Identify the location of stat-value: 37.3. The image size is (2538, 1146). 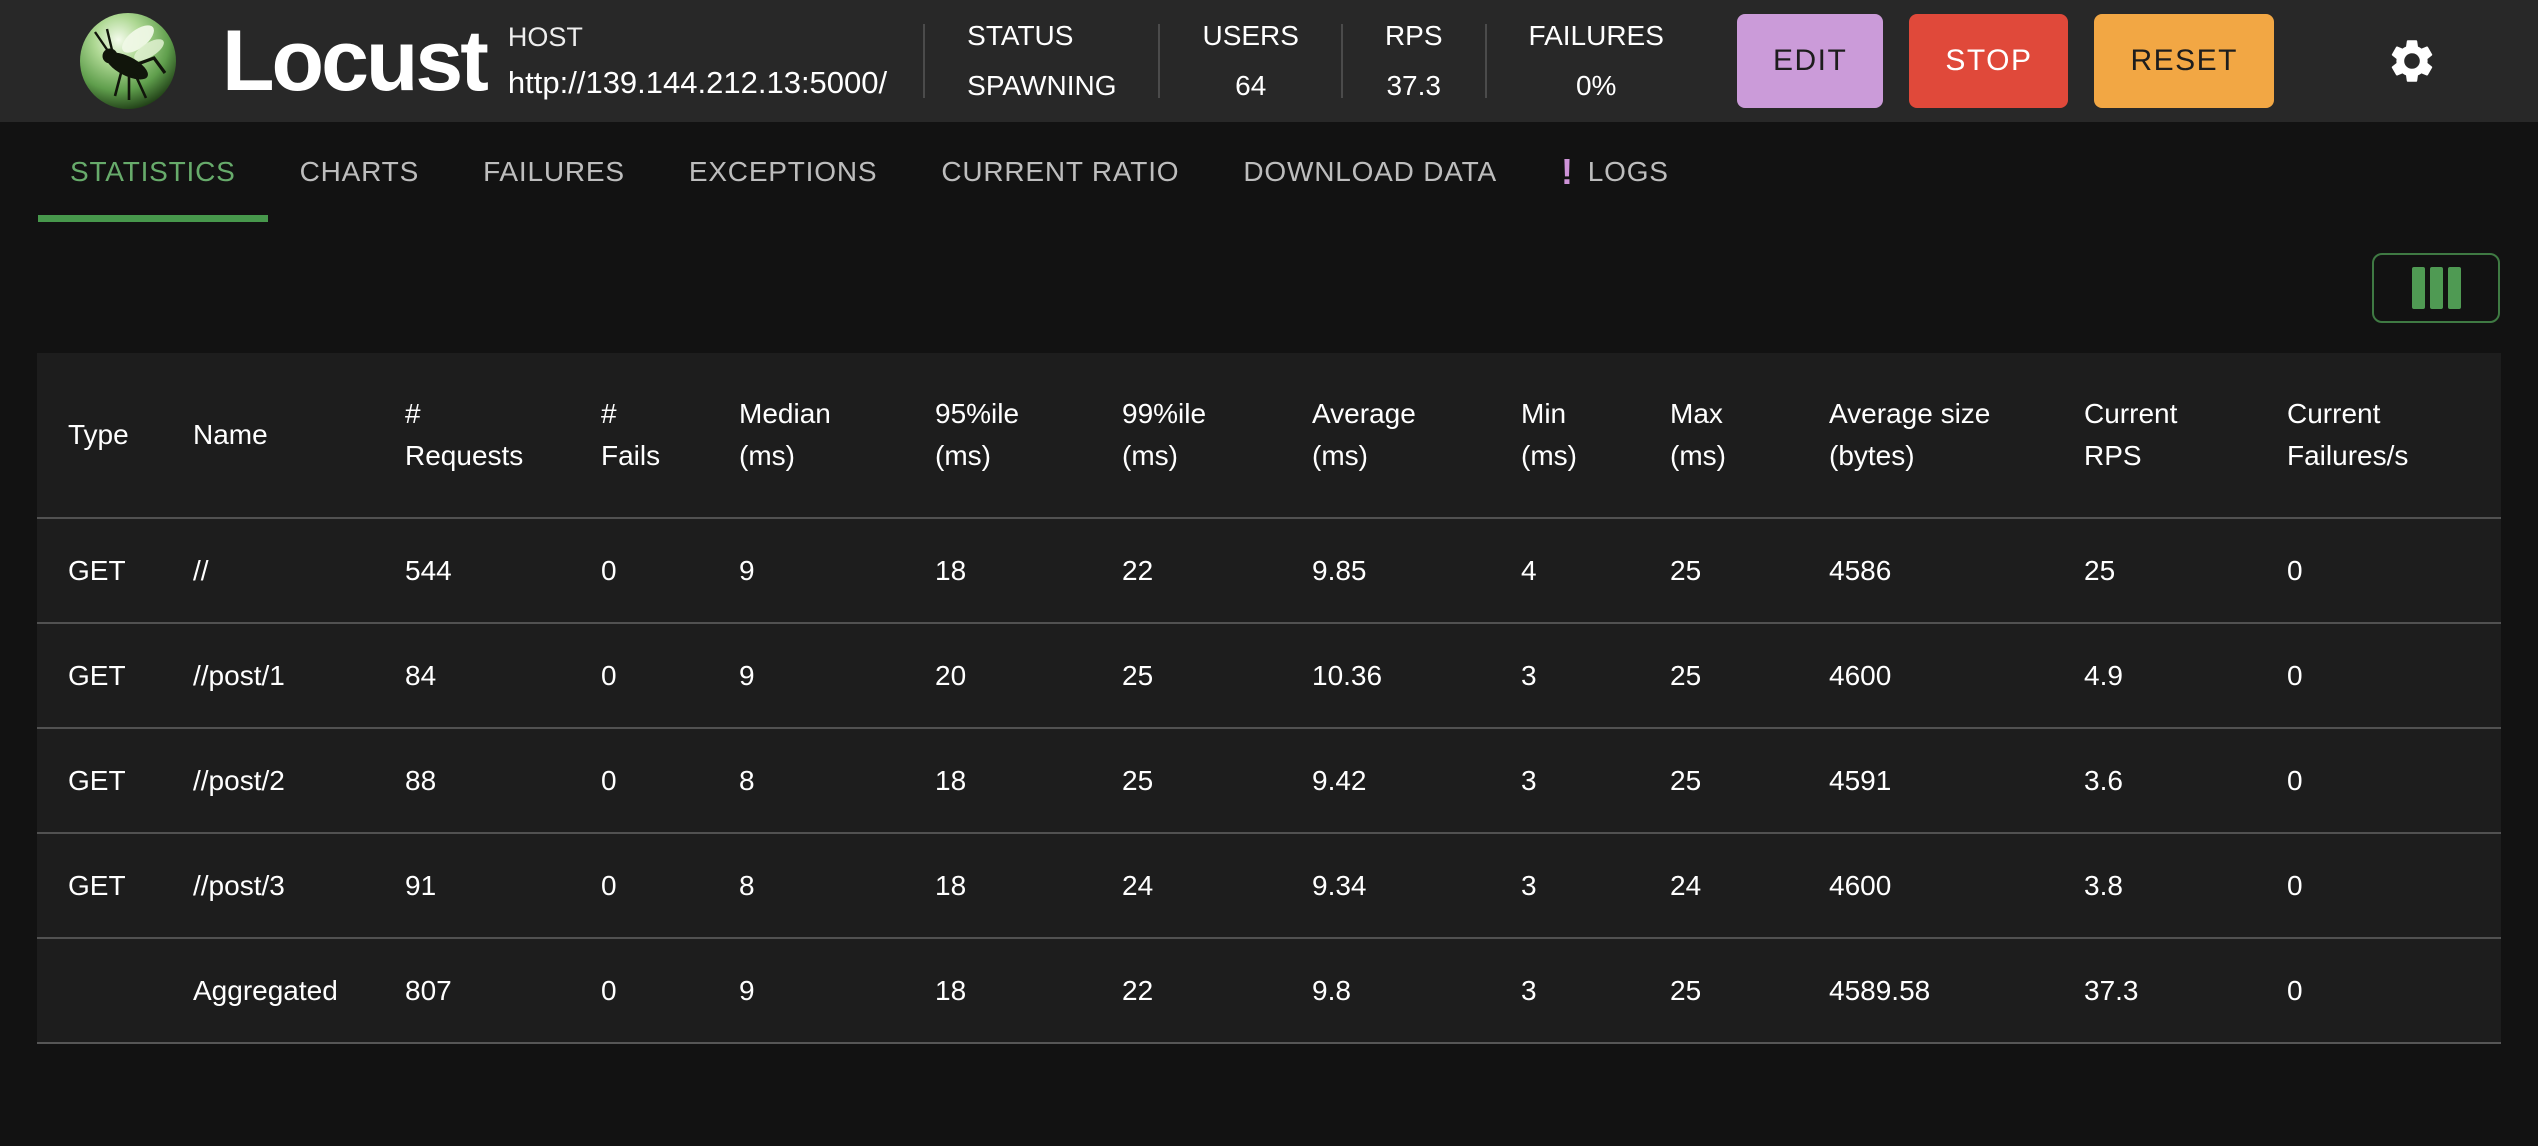
(1413, 85).